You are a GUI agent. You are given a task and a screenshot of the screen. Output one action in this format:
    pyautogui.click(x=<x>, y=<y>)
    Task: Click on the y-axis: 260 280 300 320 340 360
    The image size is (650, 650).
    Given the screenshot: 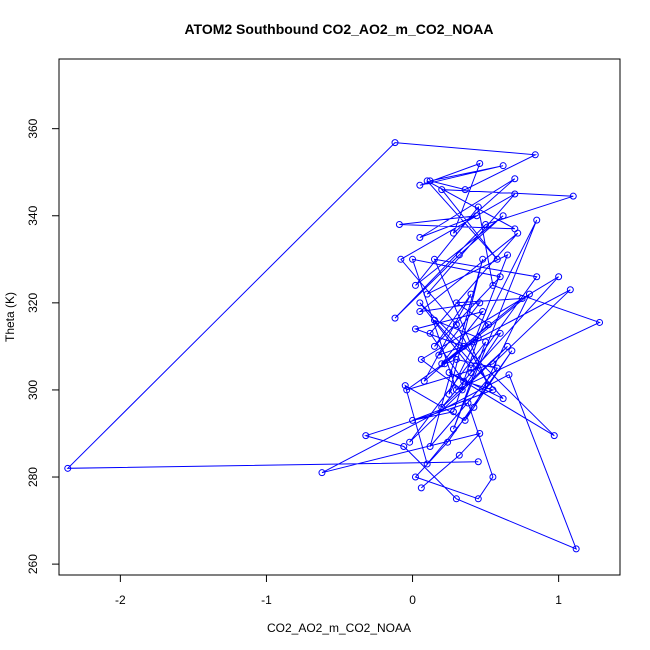 What is the action you would take?
    pyautogui.click(x=43, y=346)
    